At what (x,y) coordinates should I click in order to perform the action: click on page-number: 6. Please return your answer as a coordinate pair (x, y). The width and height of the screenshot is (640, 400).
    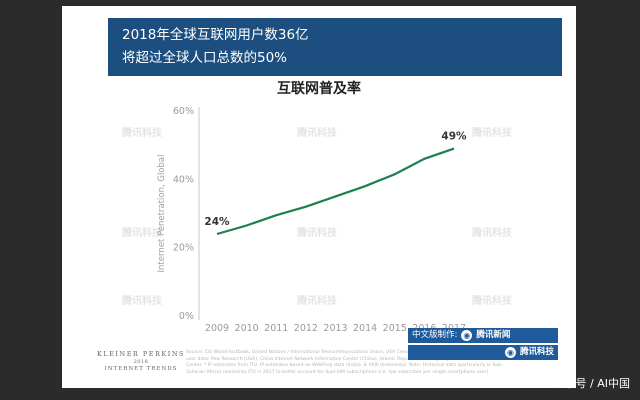
    Looking at the image, I should click on (552, 350).